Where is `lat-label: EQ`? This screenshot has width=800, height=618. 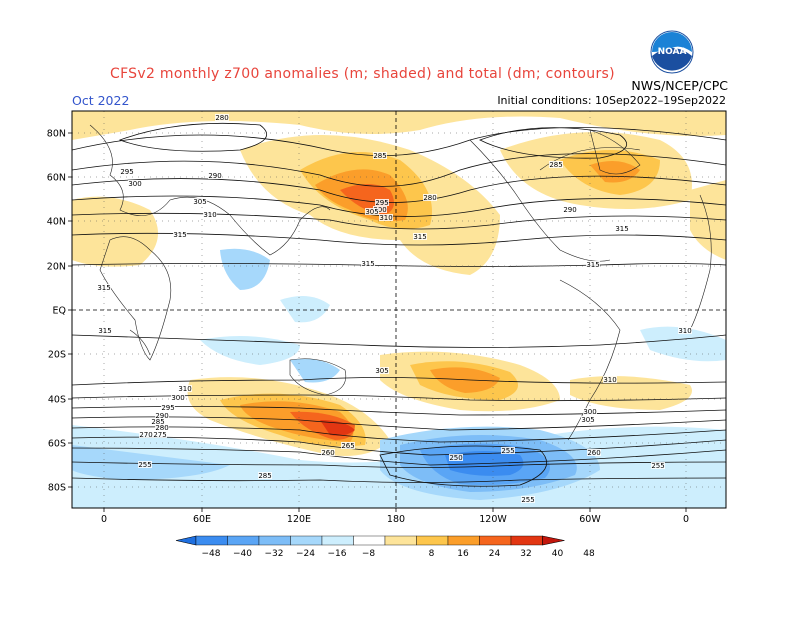 lat-label: EQ is located at coordinates (59, 311).